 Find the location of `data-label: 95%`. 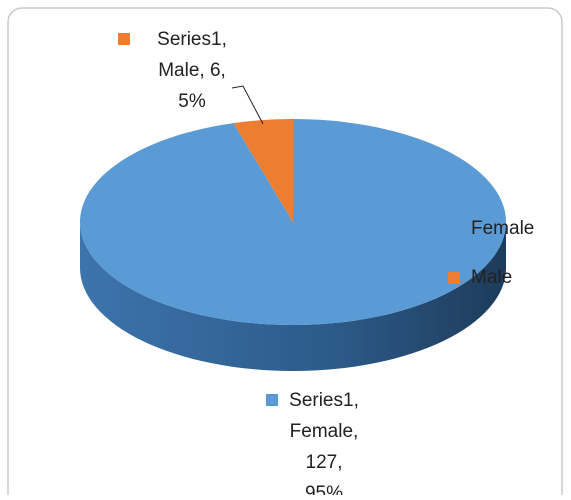

data-label: 95% is located at coordinates (324, 489).